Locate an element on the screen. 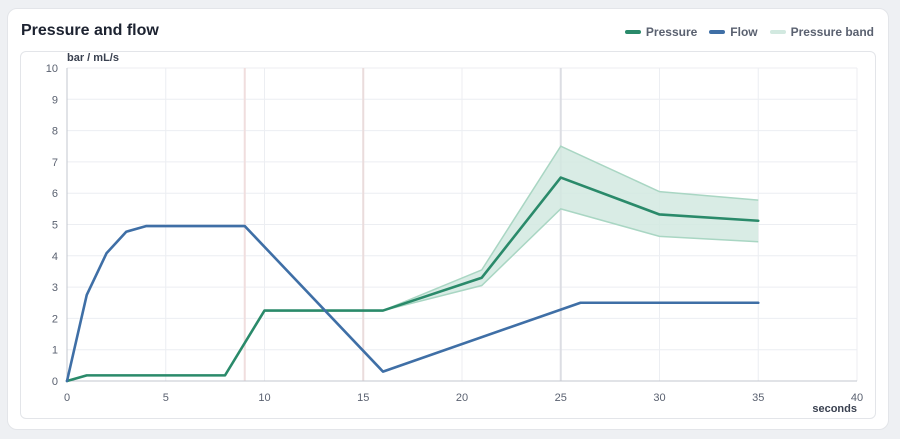  pressure-band-lower-edge is located at coordinates (570, 260).